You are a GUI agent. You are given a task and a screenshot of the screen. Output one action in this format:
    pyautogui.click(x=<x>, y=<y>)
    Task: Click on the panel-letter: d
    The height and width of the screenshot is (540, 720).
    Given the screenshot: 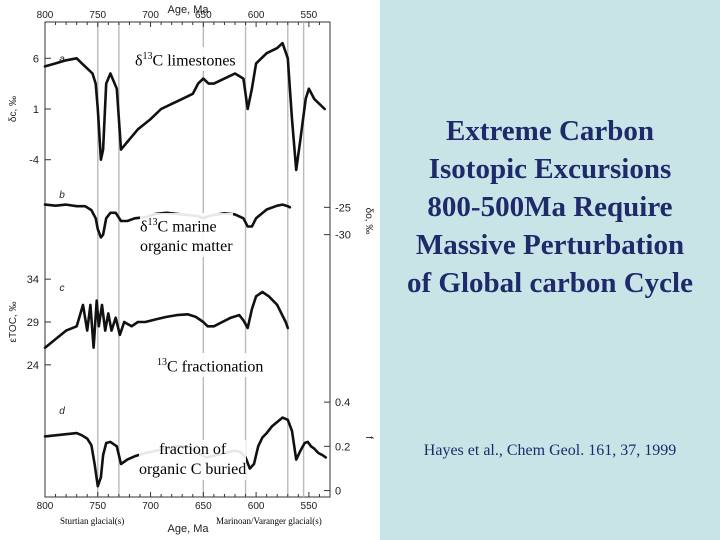 What is the action you would take?
    pyautogui.click(x=62, y=411)
    